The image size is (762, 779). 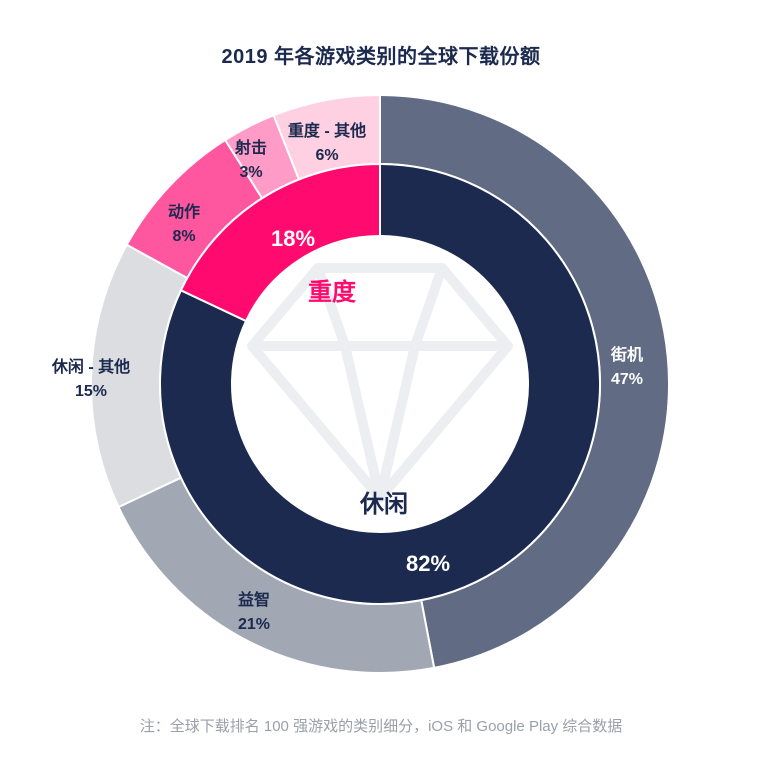 What do you see at coordinates (183, 236) in the screenshot?
I see `outer-value-3: 8%` at bounding box center [183, 236].